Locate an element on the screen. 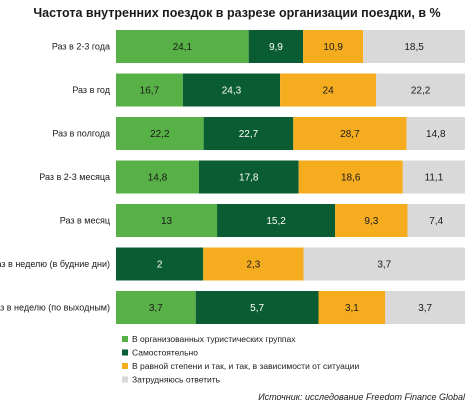 The width and height of the screenshot is (474, 406). data-label: 24,3 is located at coordinates (232, 91).